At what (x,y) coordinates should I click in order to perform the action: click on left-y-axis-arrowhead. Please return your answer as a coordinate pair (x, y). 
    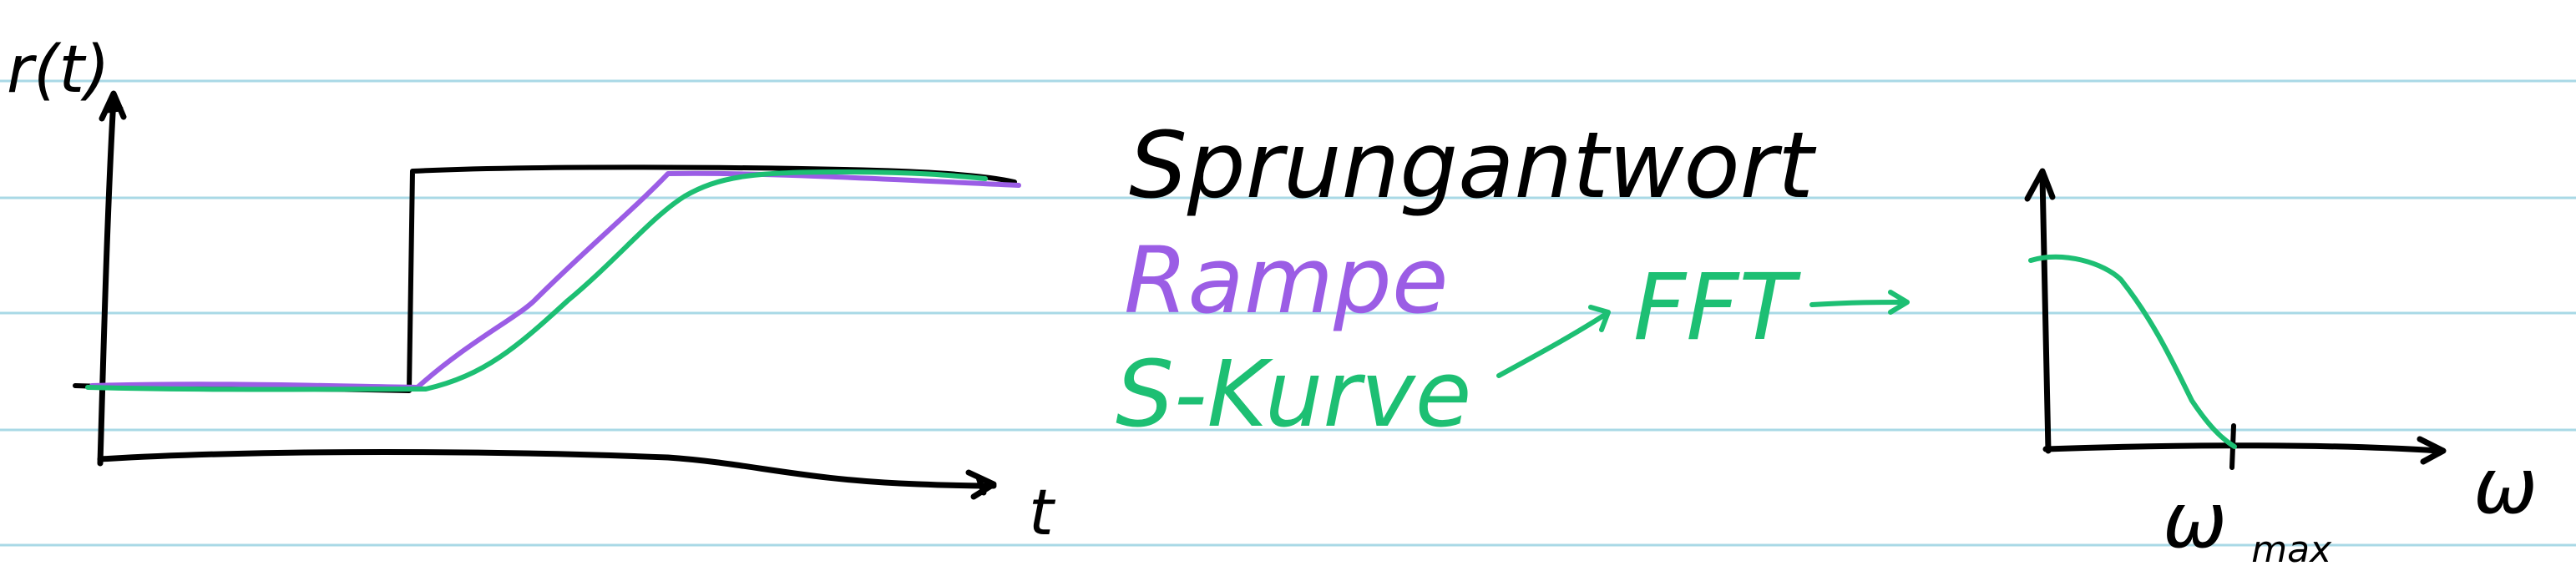
    Looking at the image, I should click on (113, 106).